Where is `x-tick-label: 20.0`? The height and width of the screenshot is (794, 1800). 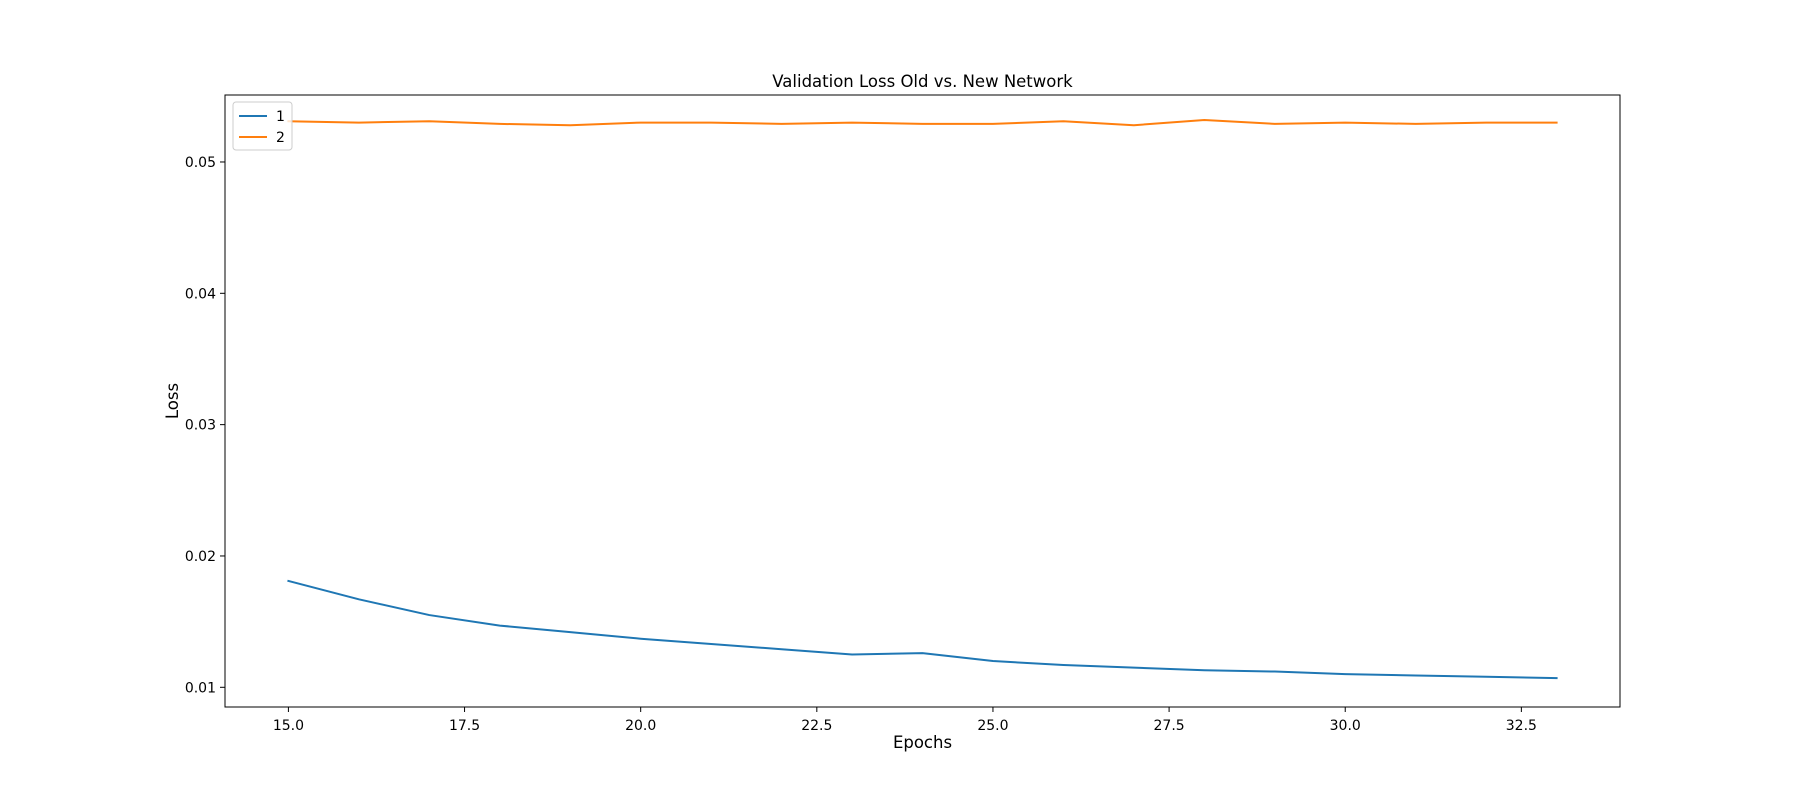 x-tick-label: 20.0 is located at coordinates (640, 726).